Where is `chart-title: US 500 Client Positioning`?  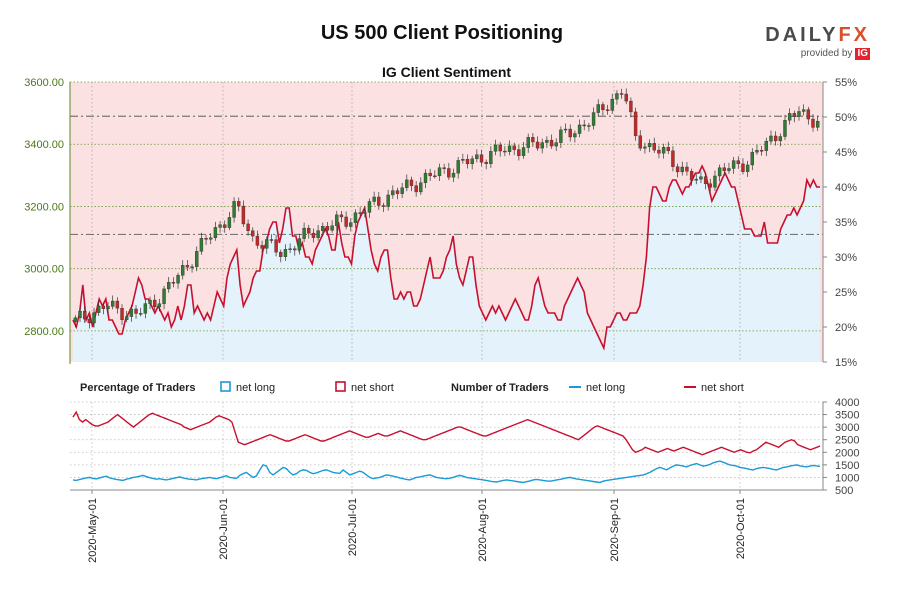
chart-title: US 500 Client Positioning is located at coordinates (442, 33).